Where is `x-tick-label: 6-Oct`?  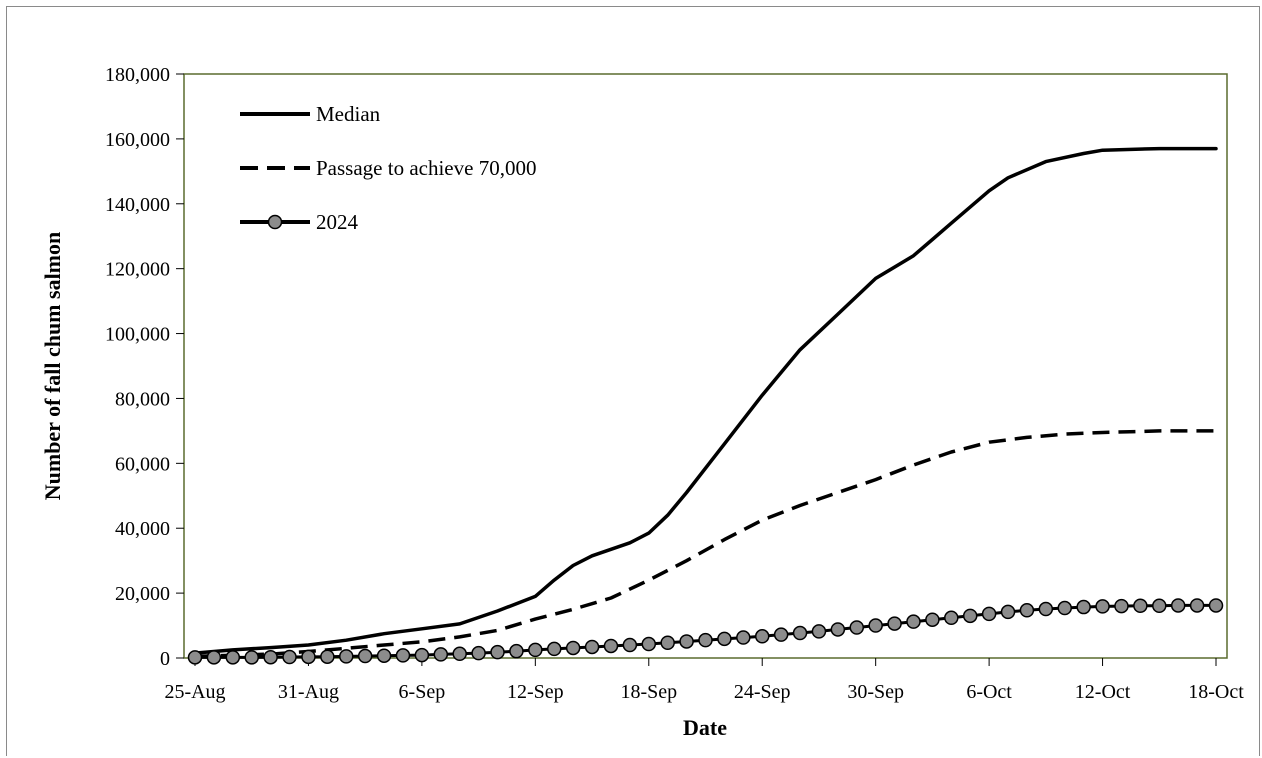
x-tick-label: 6-Oct is located at coordinates (989, 692).